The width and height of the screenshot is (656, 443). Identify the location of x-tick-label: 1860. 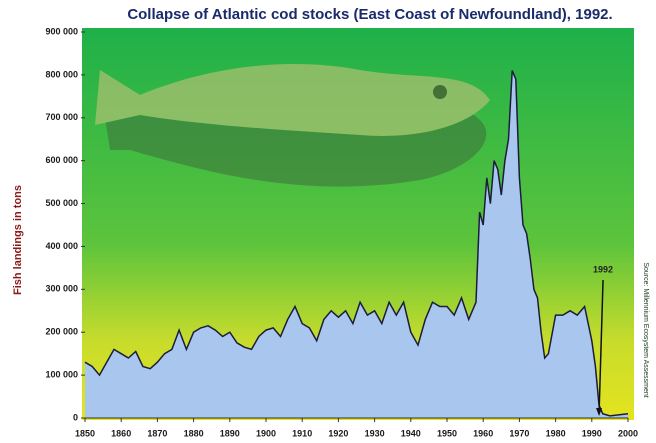
(121, 433).